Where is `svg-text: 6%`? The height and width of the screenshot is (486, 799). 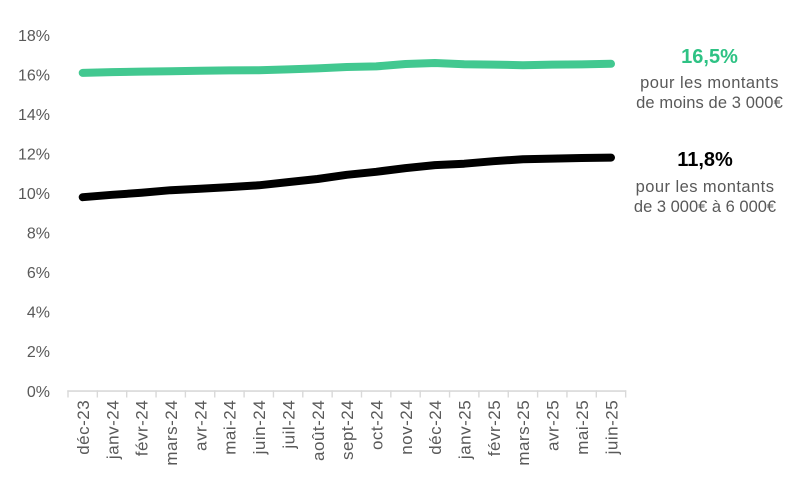 svg-text: 6% is located at coordinates (38, 273).